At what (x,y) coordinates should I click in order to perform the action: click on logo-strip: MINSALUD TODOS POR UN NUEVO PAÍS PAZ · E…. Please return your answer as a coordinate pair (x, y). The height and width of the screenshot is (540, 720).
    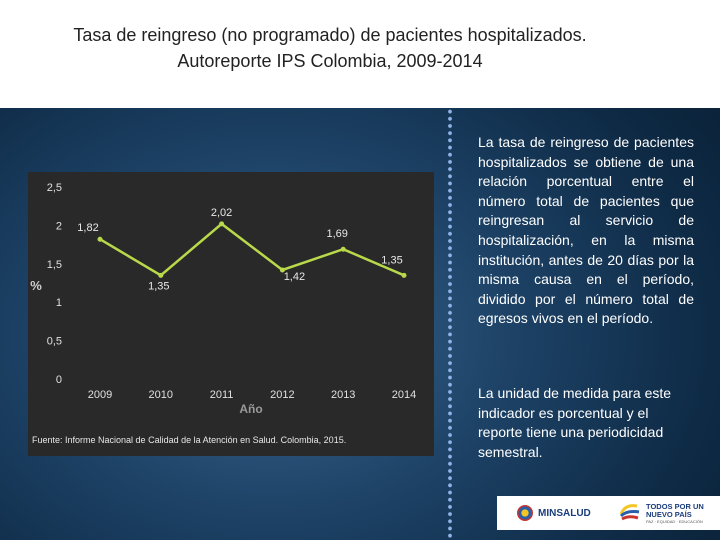
    Looking at the image, I should click on (608, 513).